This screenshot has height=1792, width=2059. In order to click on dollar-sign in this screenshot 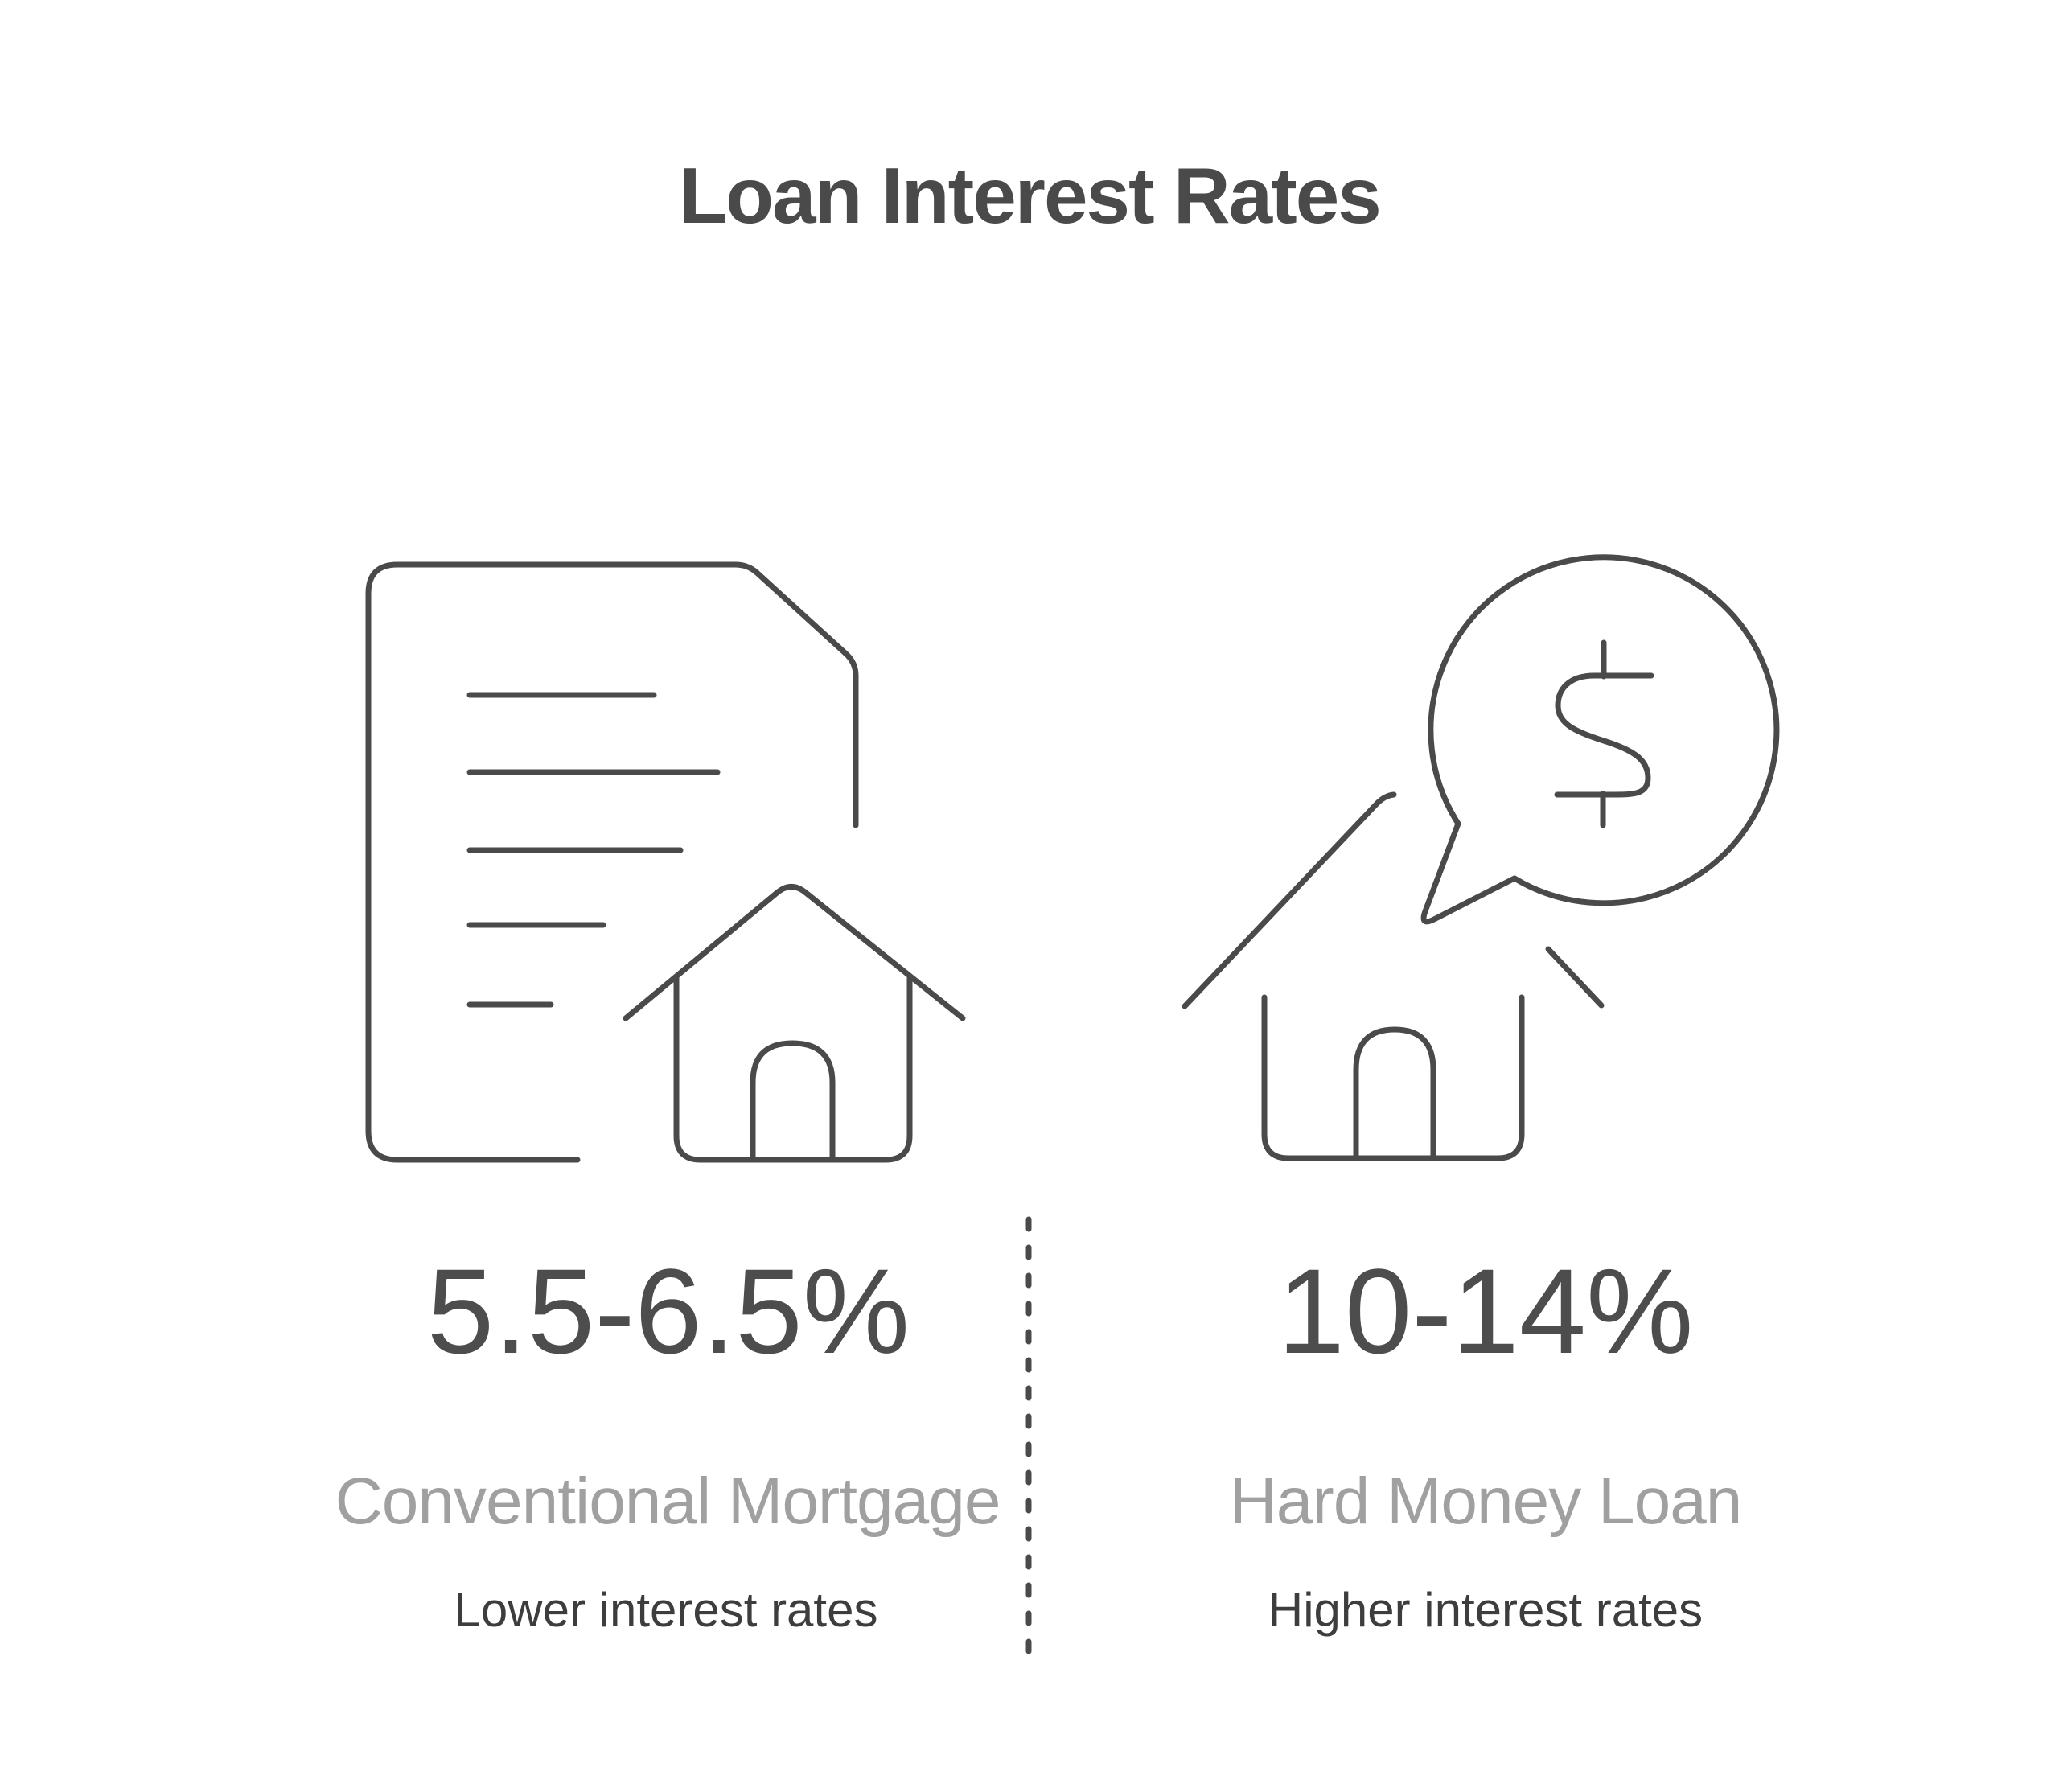, I will do `click(1604, 735)`.